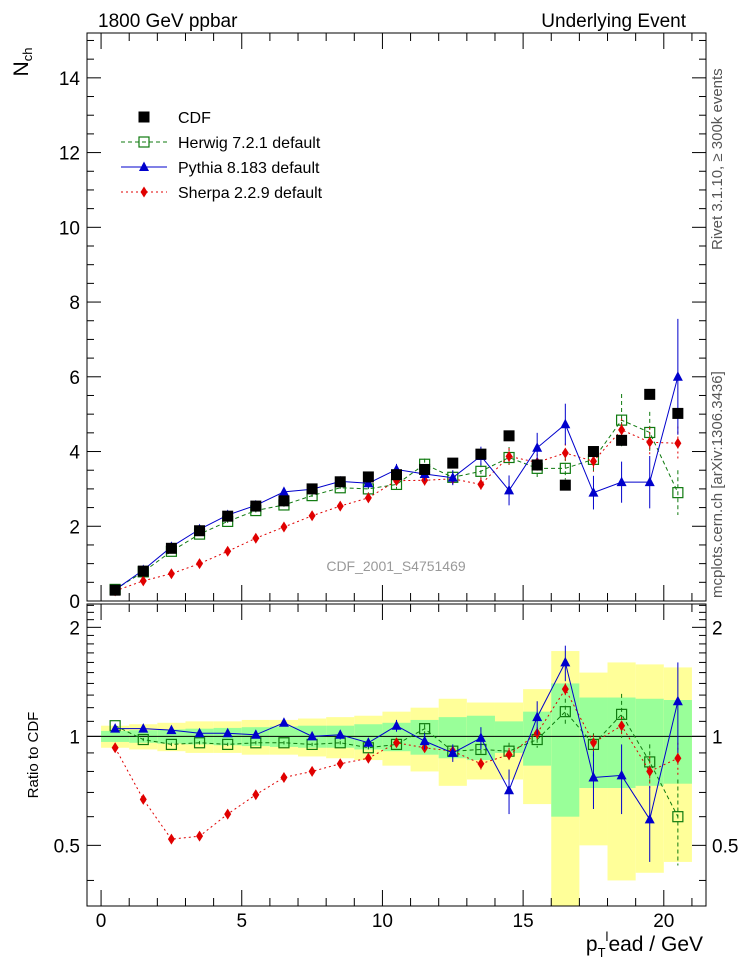  What do you see at coordinates (663, 921) in the screenshot?
I see `ratio-xtick-label: 20` at bounding box center [663, 921].